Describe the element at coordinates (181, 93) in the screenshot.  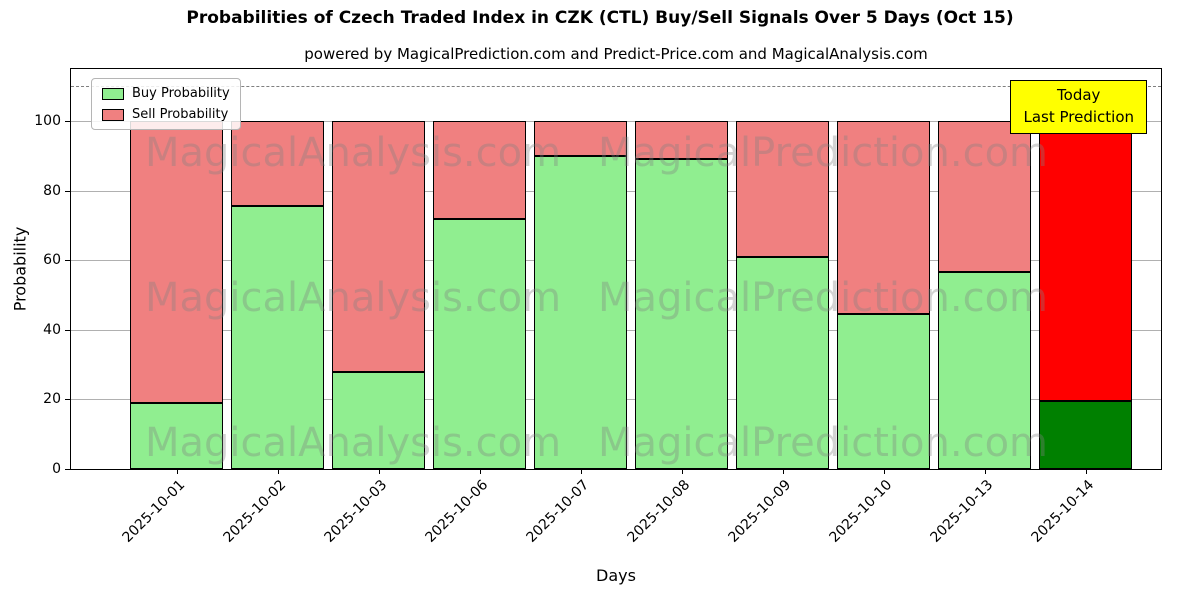
I see `legend-label: Buy Probability` at that location.